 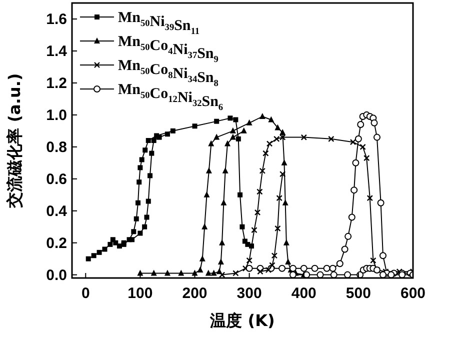 What do you see at coordinates (57, 211) in the screenshot?
I see `y-tick-label: 0.4` at bounding box center [57, 211].